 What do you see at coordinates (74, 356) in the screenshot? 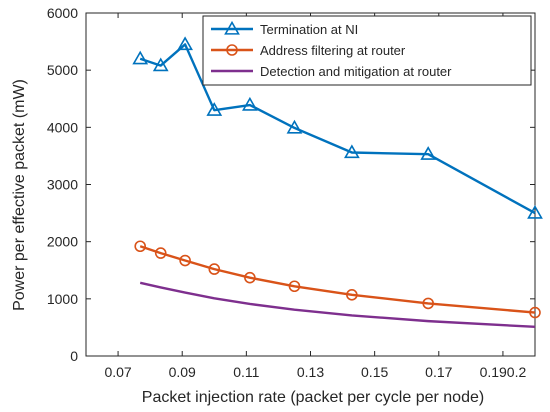
I see `y-tick-label: 0` at bounding box center [74, 356].